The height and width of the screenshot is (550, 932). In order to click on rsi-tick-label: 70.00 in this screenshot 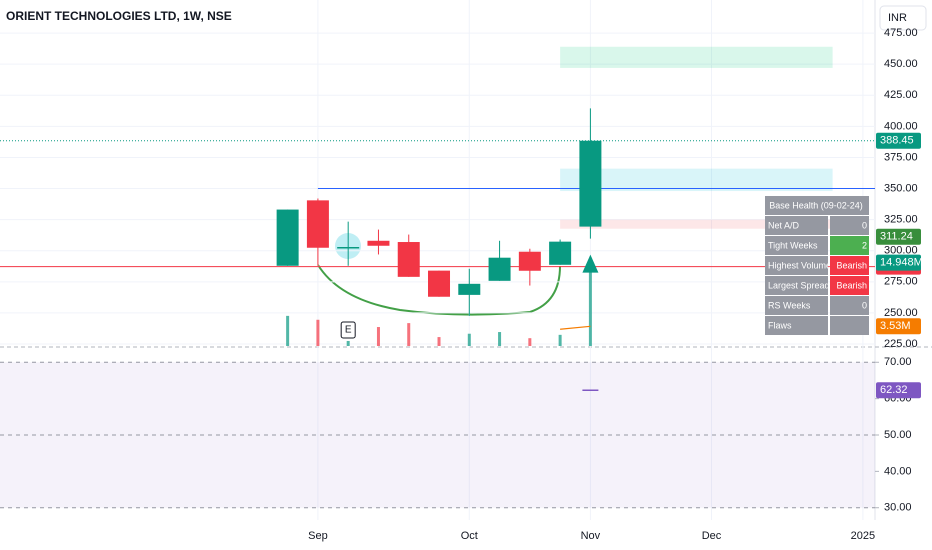, I will do `click(898, 362)`.